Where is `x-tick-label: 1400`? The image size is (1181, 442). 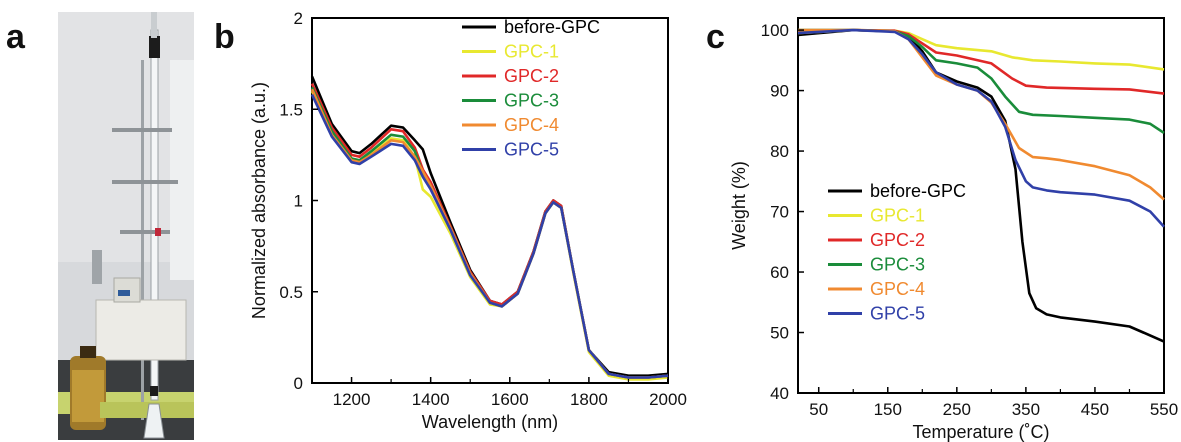 x-tick-label: 1400 is located at coordinates (431, 399).